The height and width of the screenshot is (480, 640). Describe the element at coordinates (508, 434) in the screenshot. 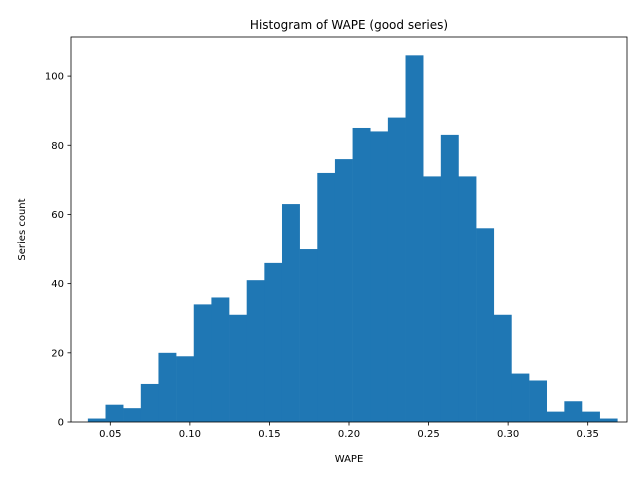

I see `x-tick-label: 0.30` at that location.